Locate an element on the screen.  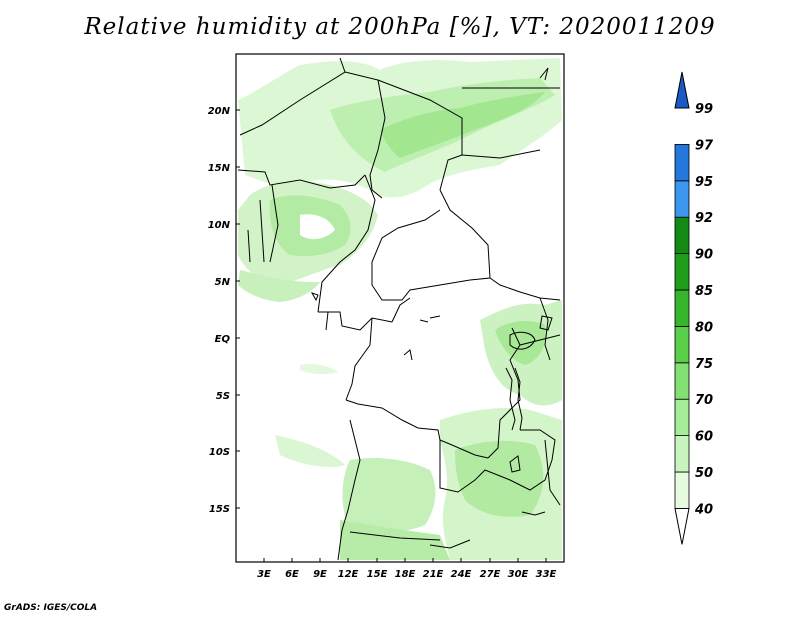
lon-label-33e: 33E is located at coordinates (546, 574).